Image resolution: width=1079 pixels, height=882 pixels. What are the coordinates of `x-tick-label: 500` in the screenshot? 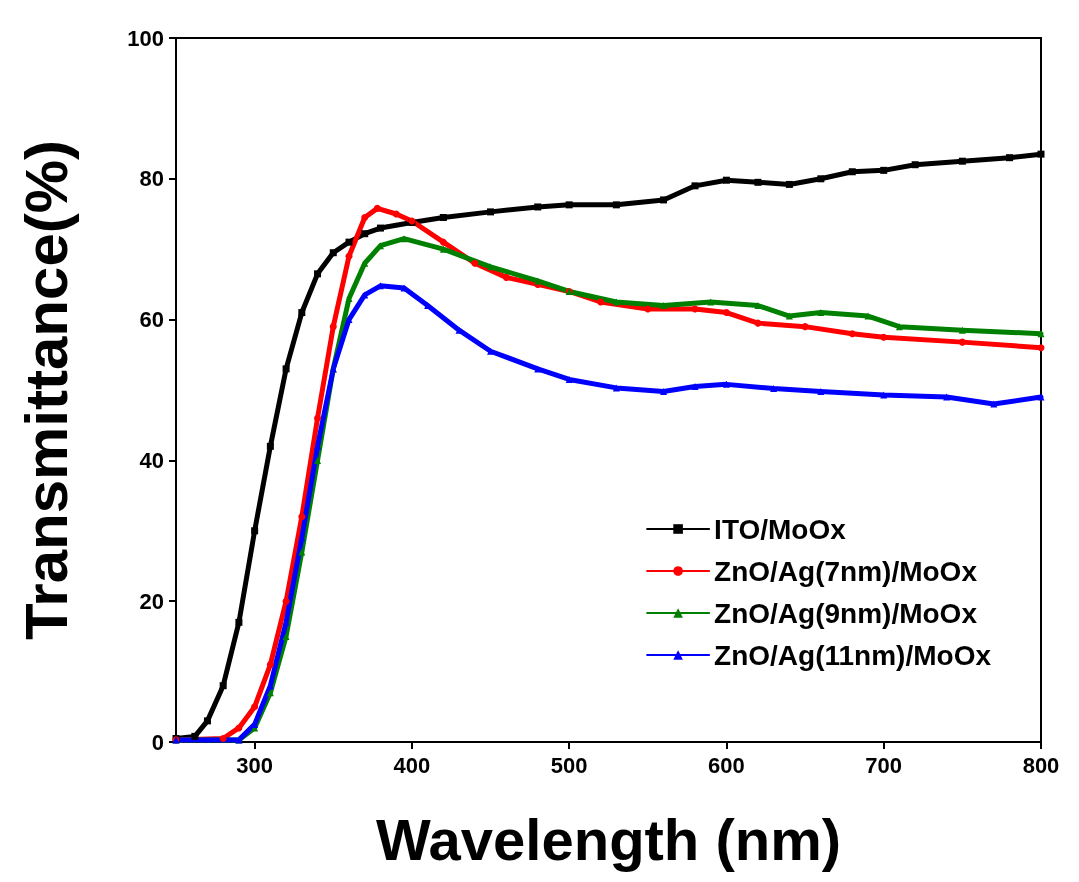 It's located at (569, 765).